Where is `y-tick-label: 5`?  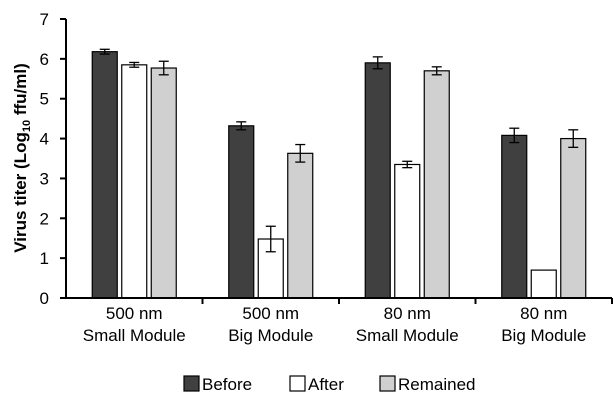
y-tick-label: 5 is located at coordinates (44, 99).